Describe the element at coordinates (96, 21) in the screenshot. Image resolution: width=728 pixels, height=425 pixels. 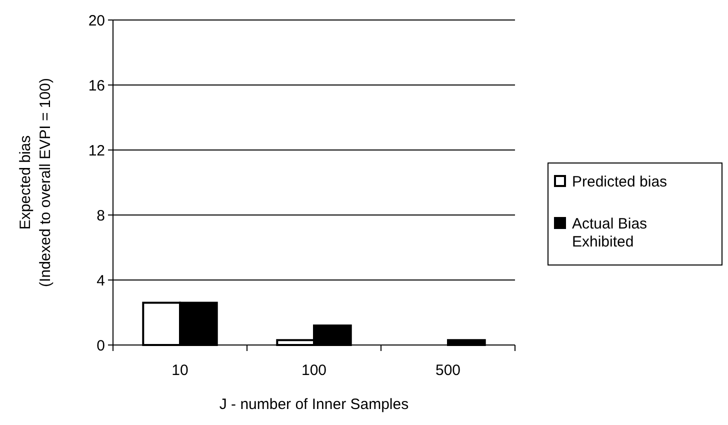
I see `y-tick-label: 20` at that location.